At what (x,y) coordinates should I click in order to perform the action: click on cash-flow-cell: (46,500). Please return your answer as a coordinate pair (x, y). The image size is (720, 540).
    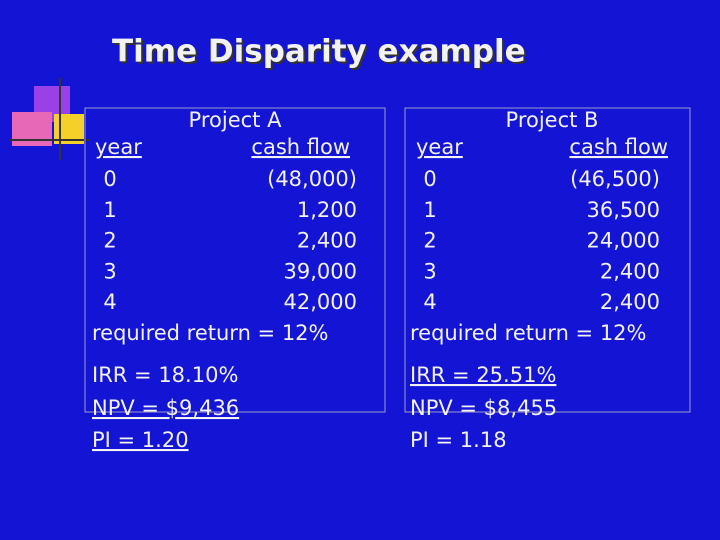
    Looking at the image, I should click on (615, 179).